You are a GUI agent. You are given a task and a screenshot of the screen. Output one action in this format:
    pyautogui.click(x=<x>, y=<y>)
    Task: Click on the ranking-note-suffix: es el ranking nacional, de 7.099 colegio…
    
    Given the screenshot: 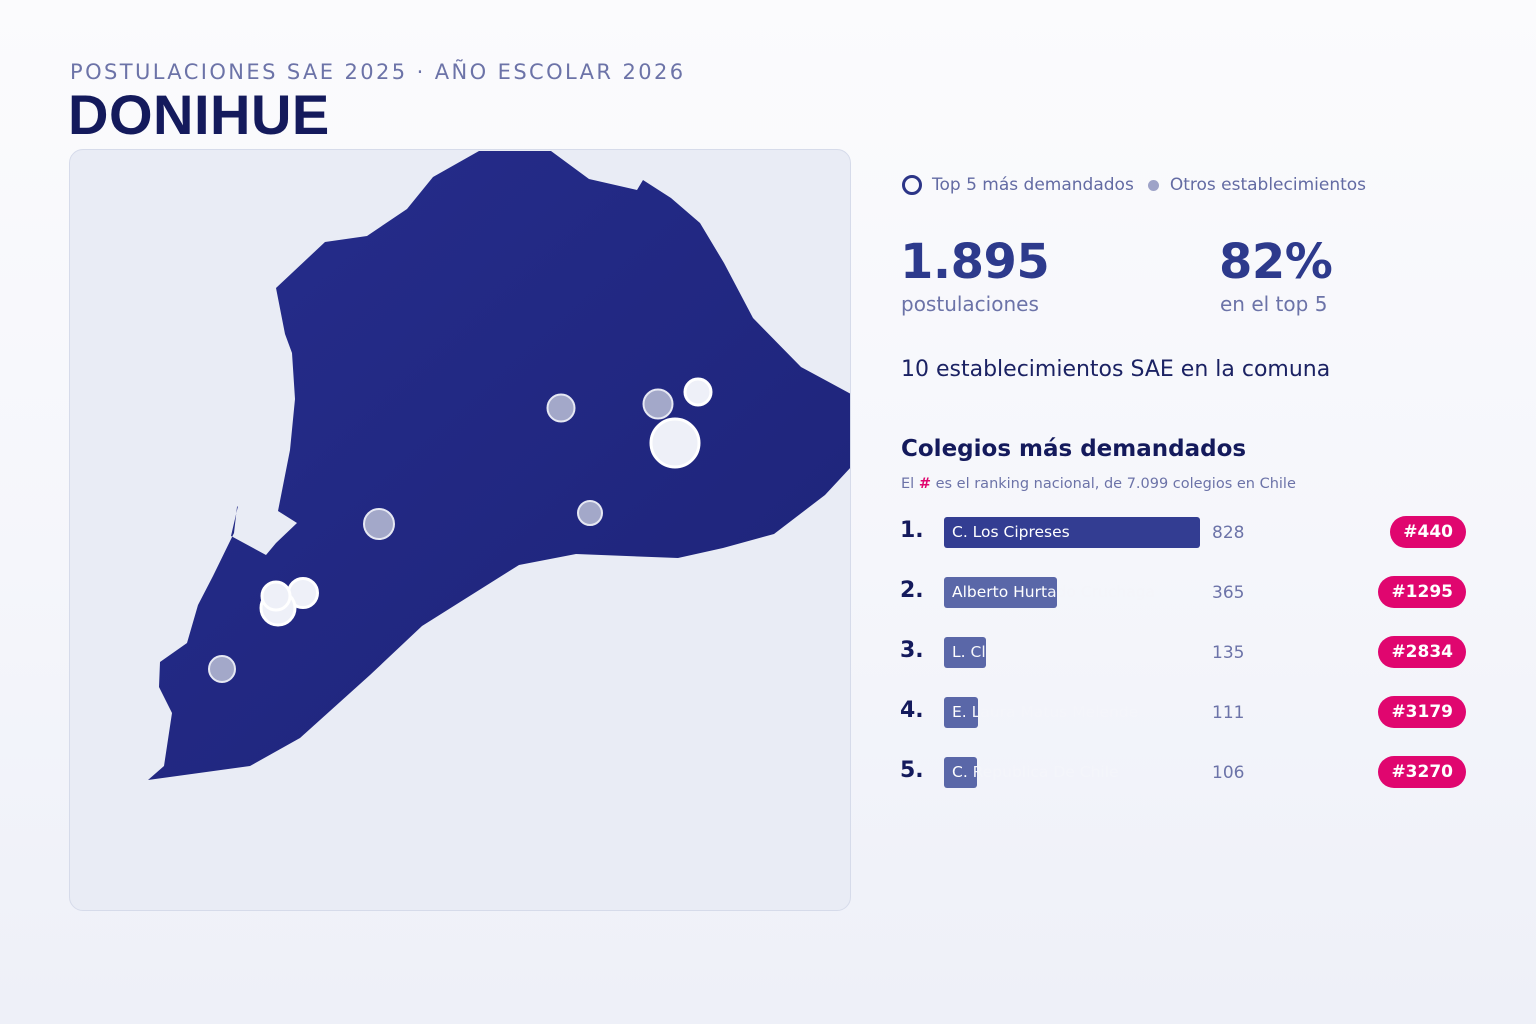 What is the action you would take?
    pyautogui.click(x=1113, y=484)
    